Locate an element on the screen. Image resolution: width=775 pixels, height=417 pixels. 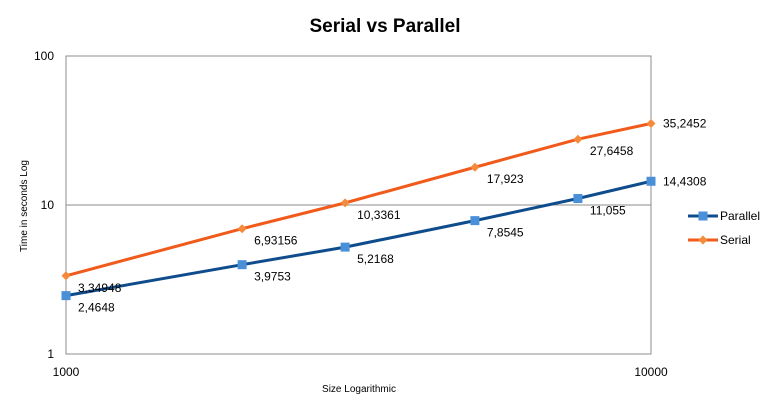
y-tick-label: 100 is located at coordinates (44, 56).